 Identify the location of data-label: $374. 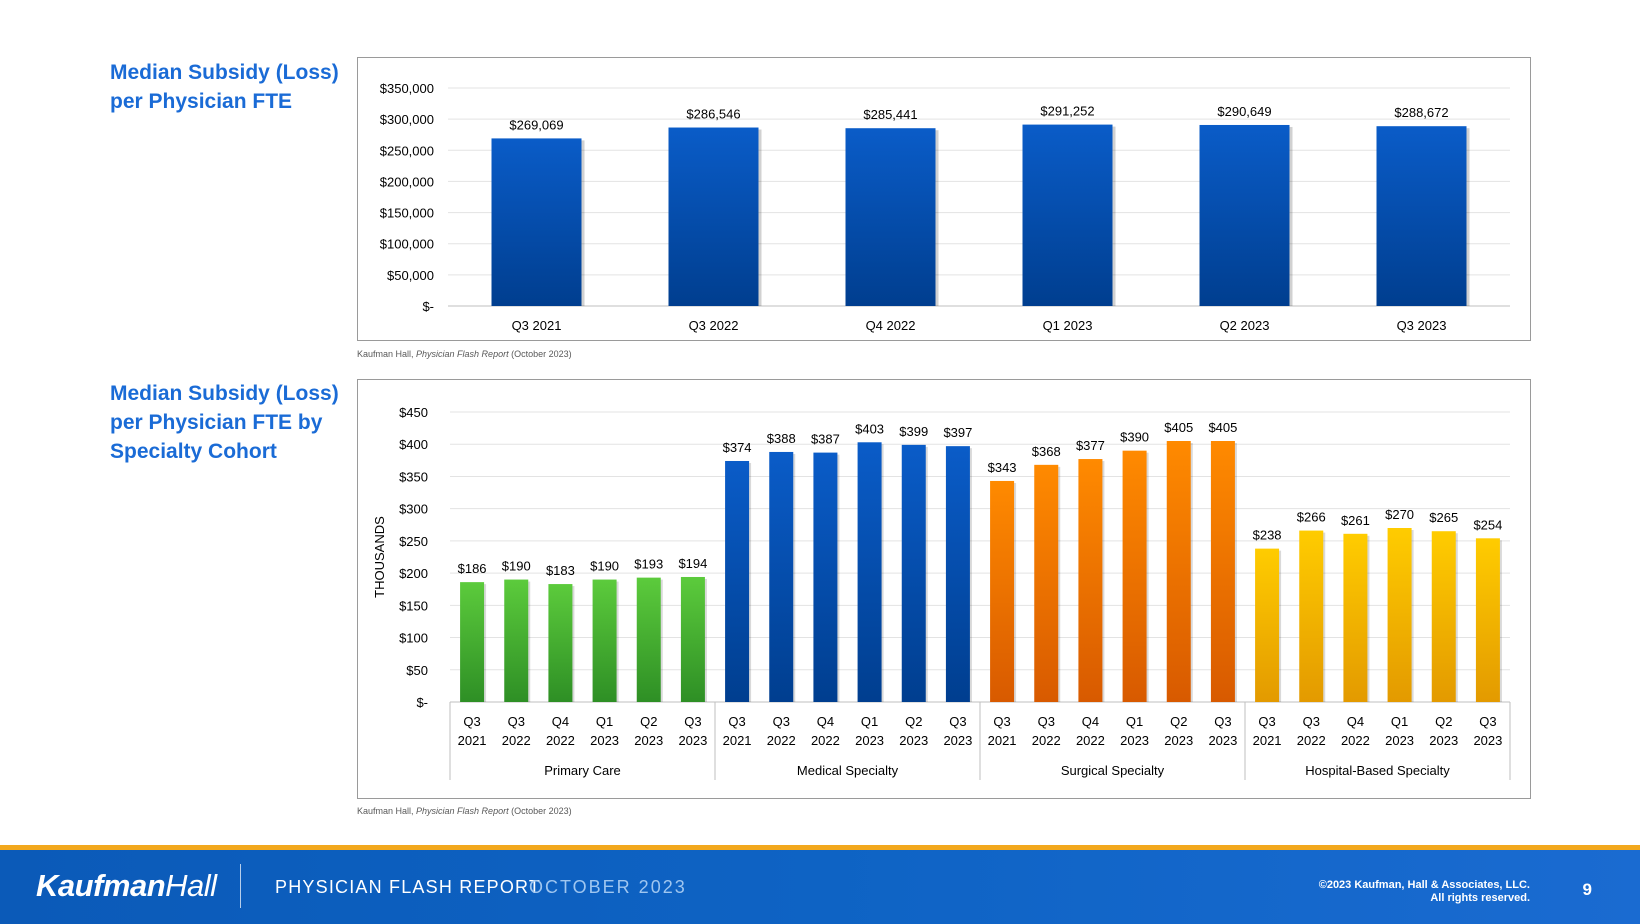
(737, 447).